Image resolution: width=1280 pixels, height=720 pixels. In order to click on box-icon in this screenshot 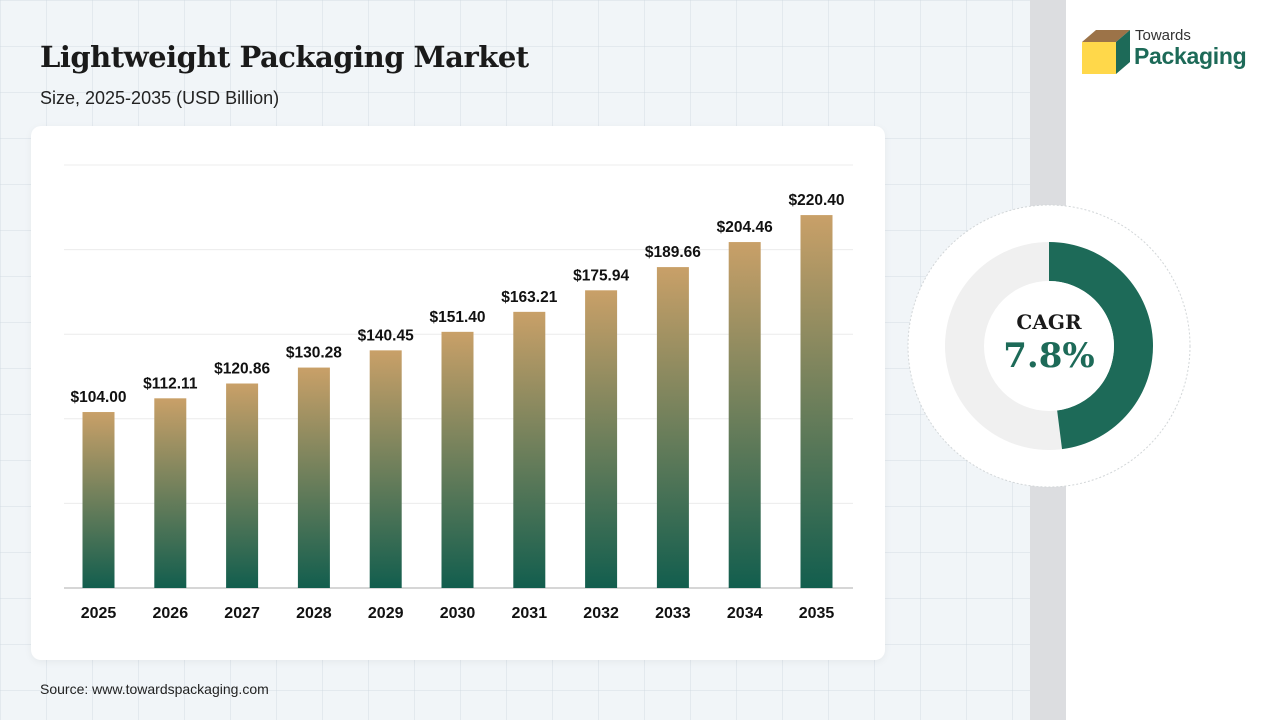, I will do `click(1106, 52)`.